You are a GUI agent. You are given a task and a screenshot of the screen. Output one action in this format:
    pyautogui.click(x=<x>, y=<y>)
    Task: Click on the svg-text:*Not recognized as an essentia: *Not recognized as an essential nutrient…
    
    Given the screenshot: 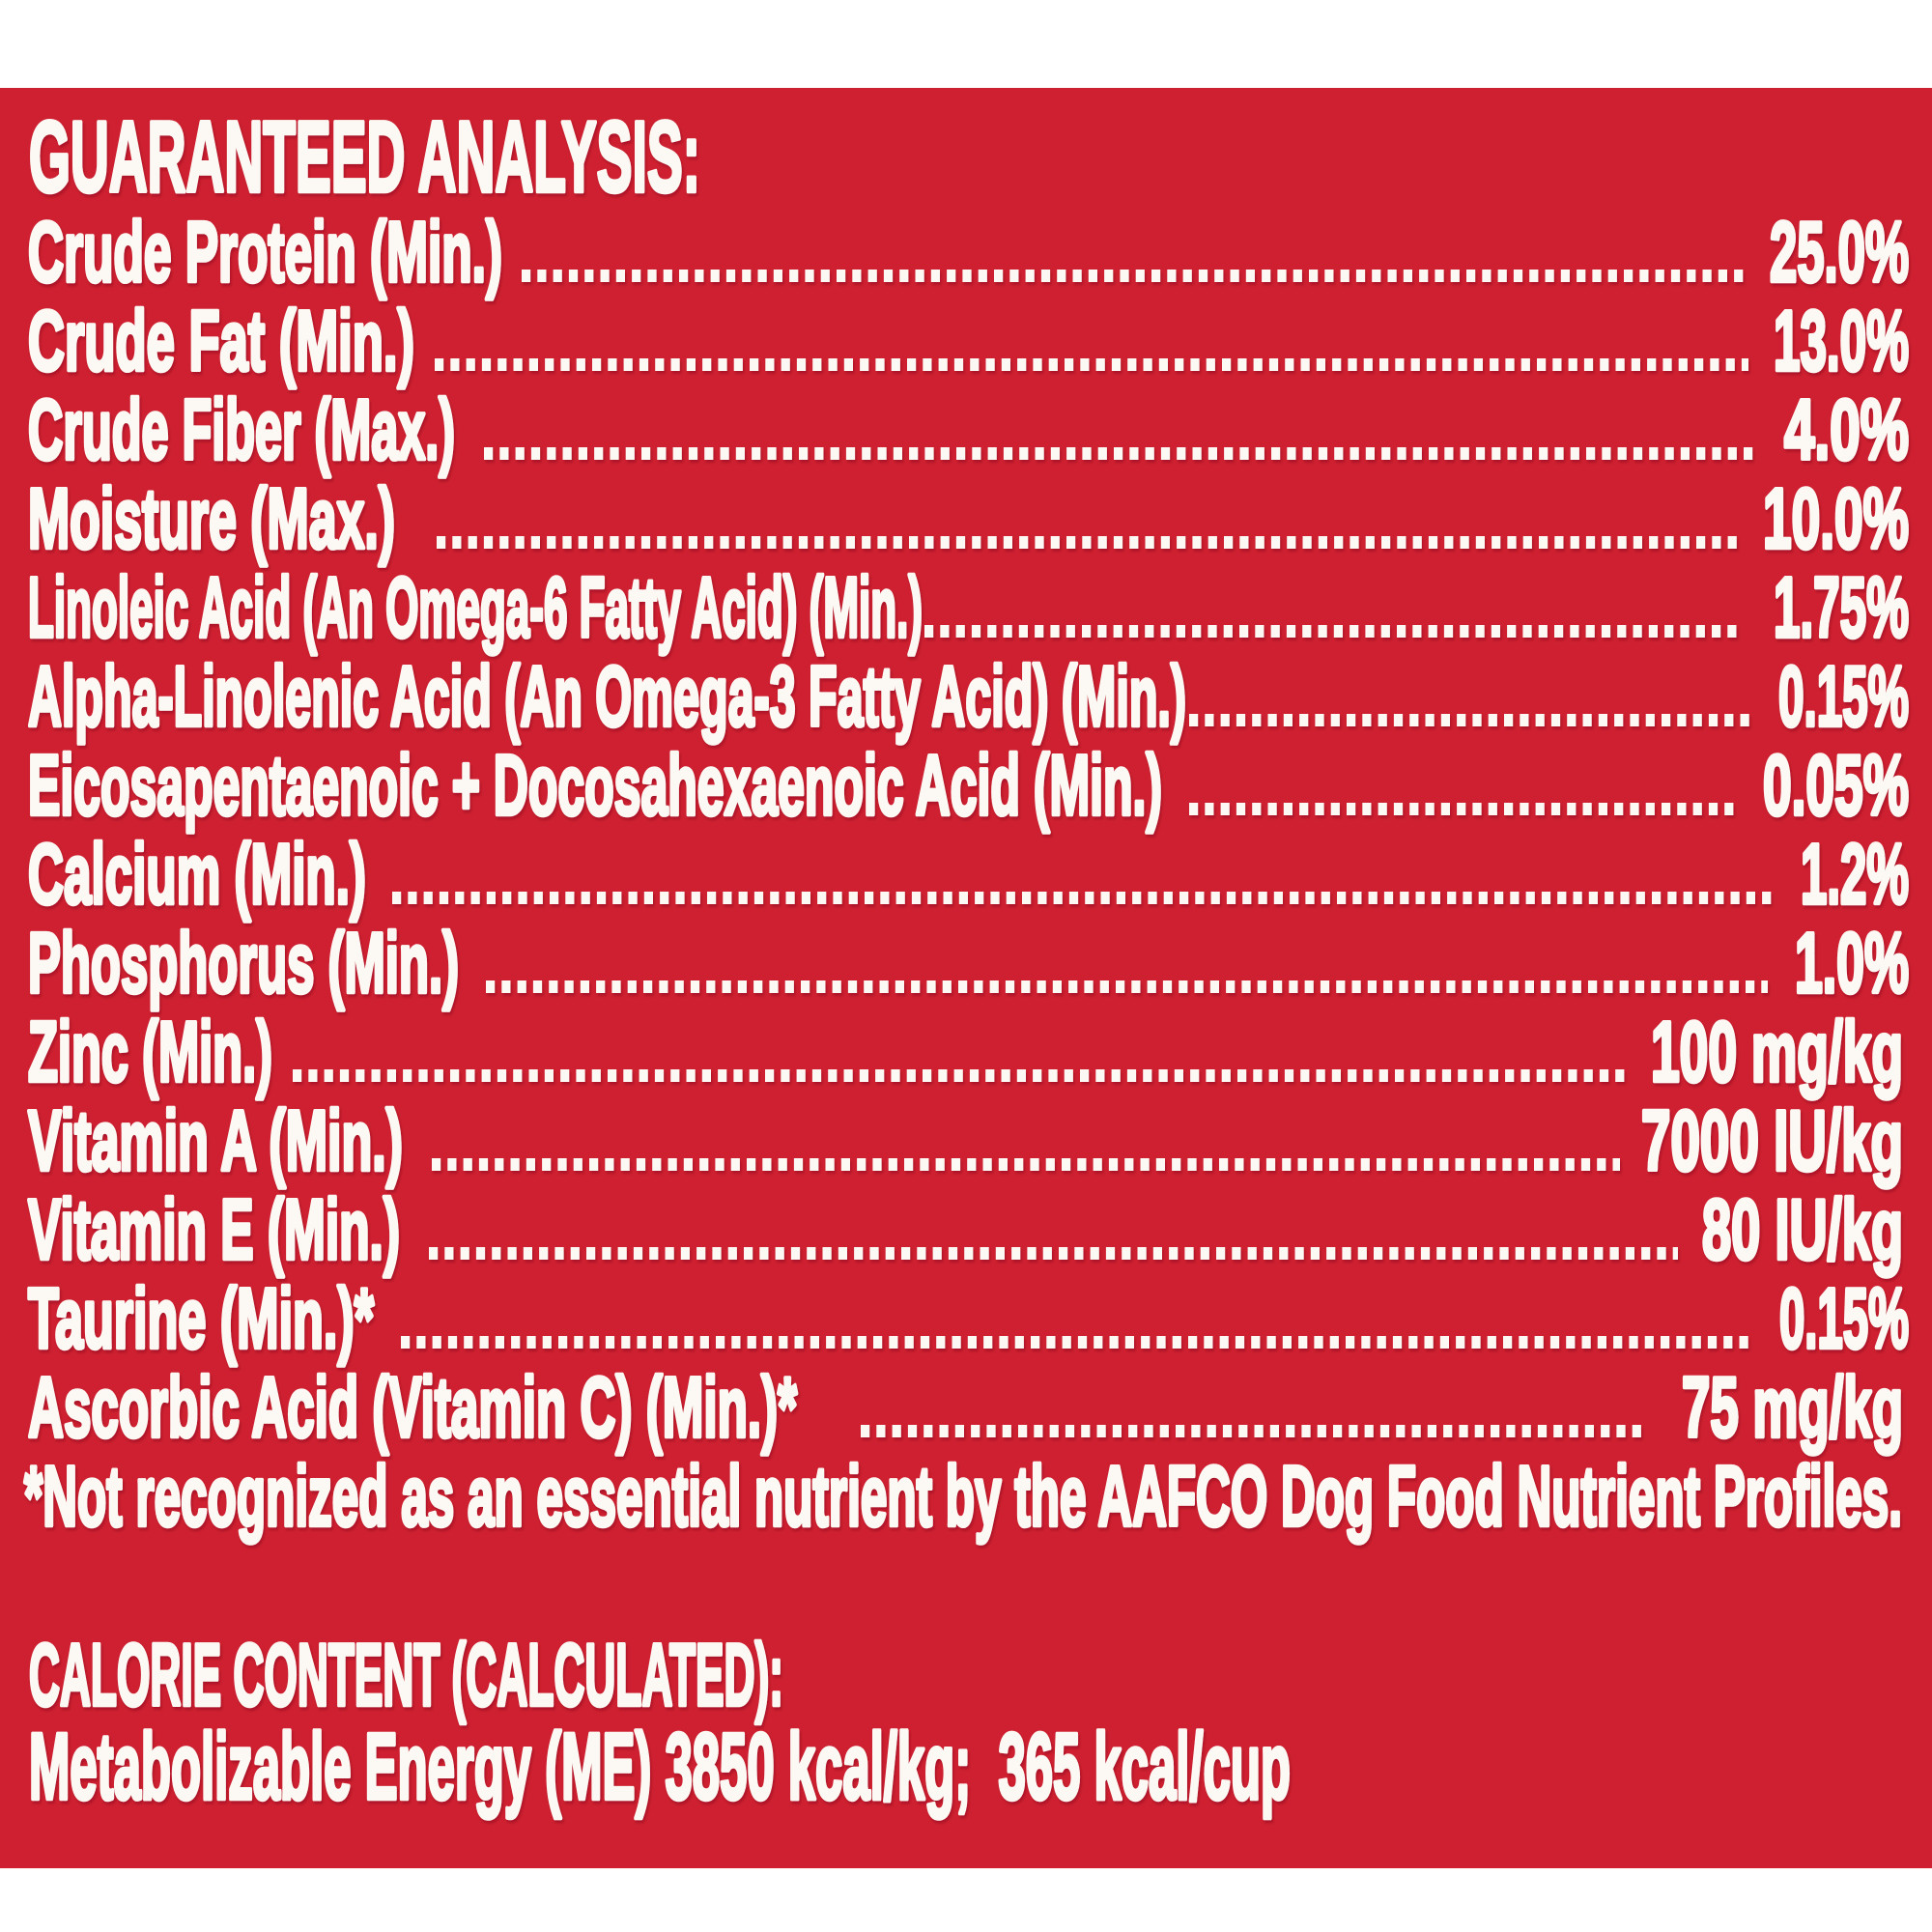 What is the action you would take?
    pyautogui.click(x=963, y=1496)
    